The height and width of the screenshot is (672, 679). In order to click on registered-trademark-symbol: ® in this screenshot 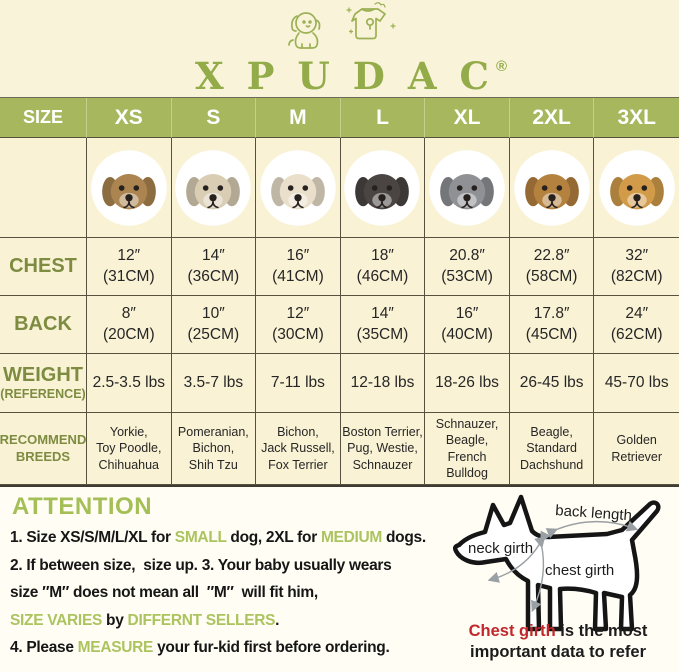, I will do `click(501, 66)`.